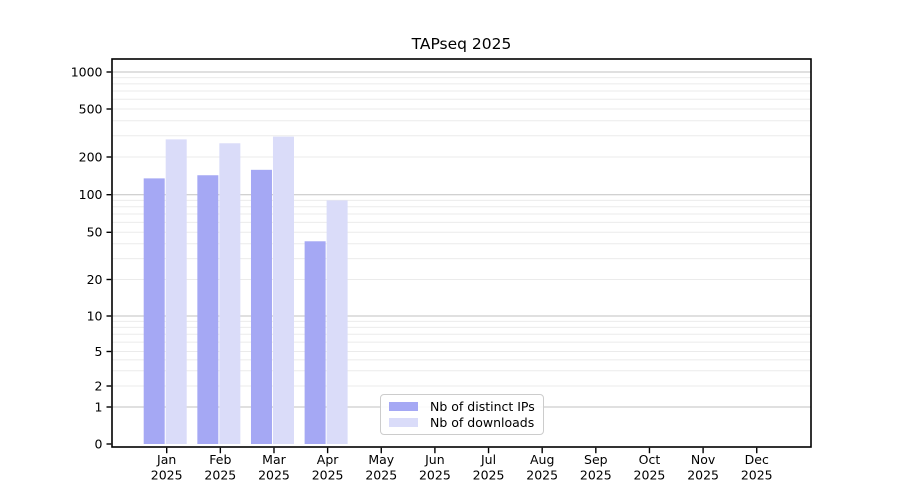  I want to click on legend: Nb of distinct IPs Nb of downloads, so click(462, 414).